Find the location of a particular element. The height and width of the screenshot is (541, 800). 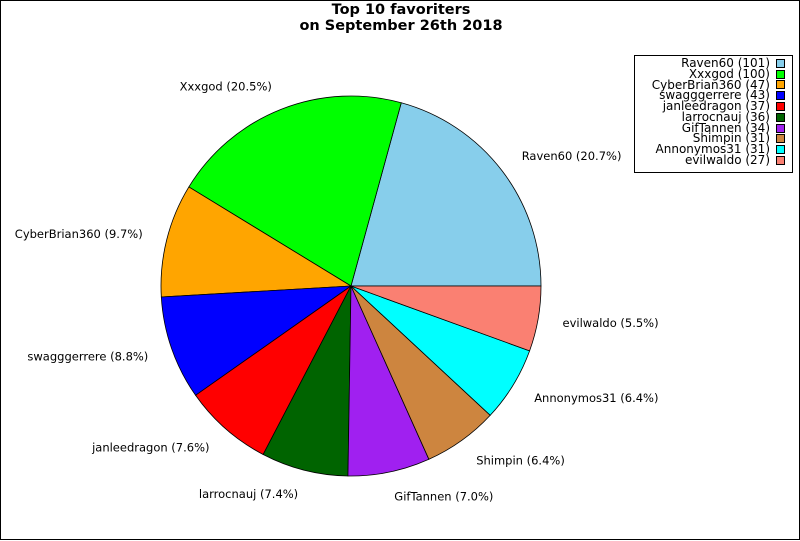

slice-label-janleedragon: janleedragon (7.6%) is located at coordinates (150, 448).